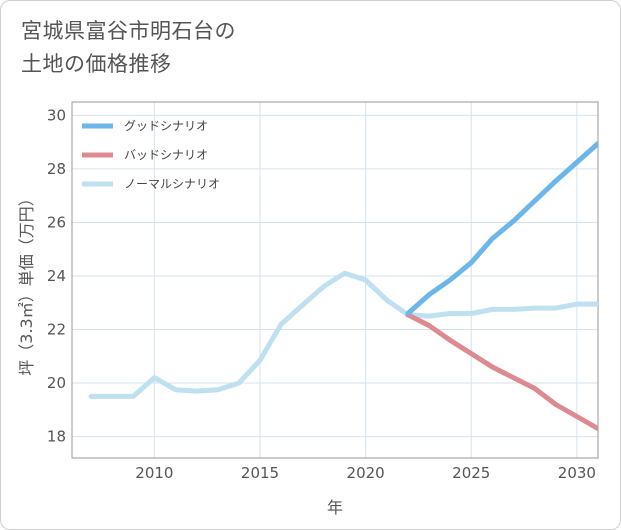 The height and width of the screenshot is (530, 621). What do you see at coordinates (366, 473) in the screenshot?
I see `x-tick-label: 2020` at bounding box center [366, 473].